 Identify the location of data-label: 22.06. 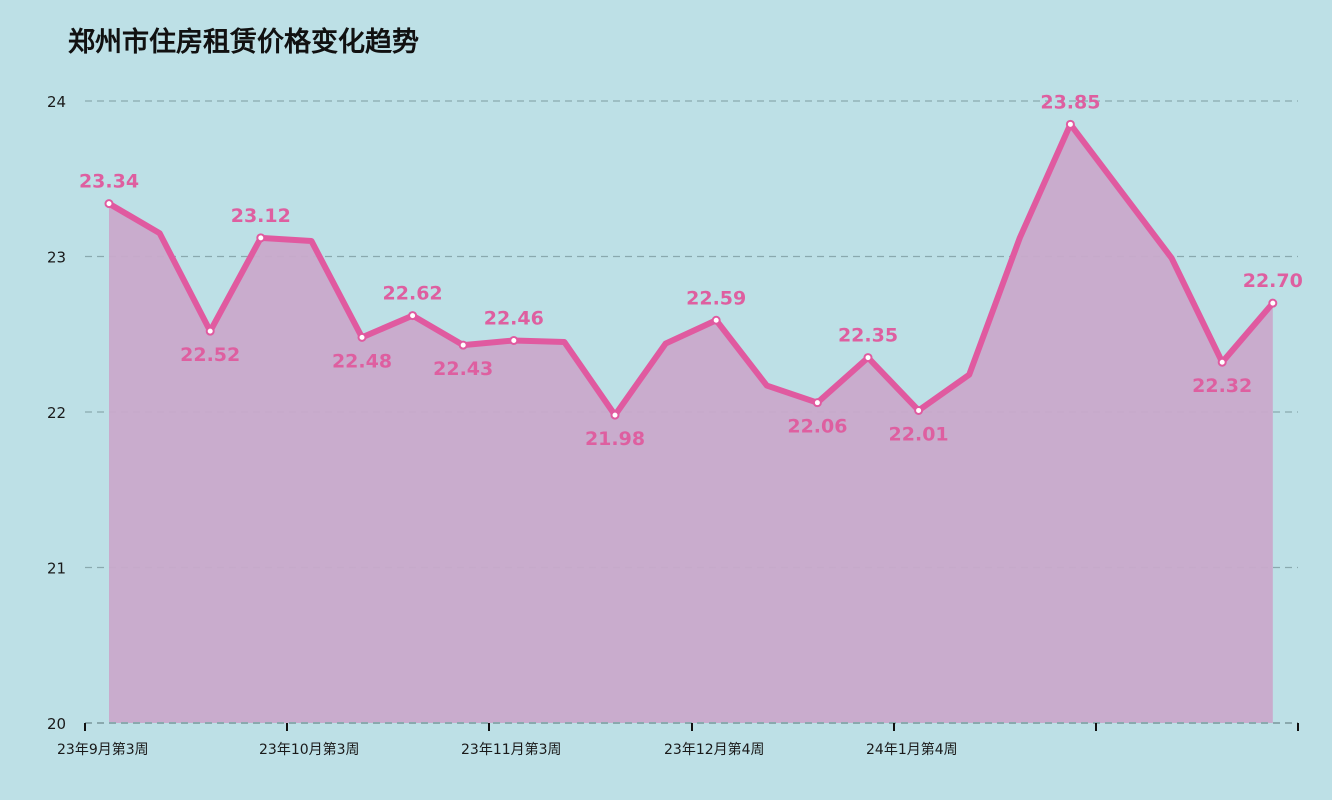
(817, 427).